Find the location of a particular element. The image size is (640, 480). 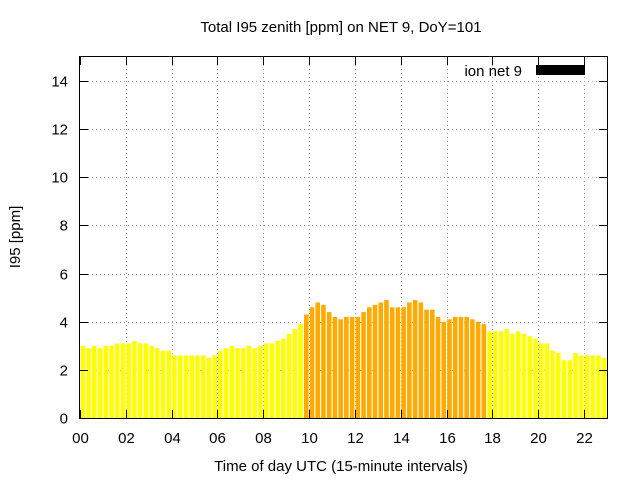

y-tick-label: 2 is located at coordinates (64, 371).